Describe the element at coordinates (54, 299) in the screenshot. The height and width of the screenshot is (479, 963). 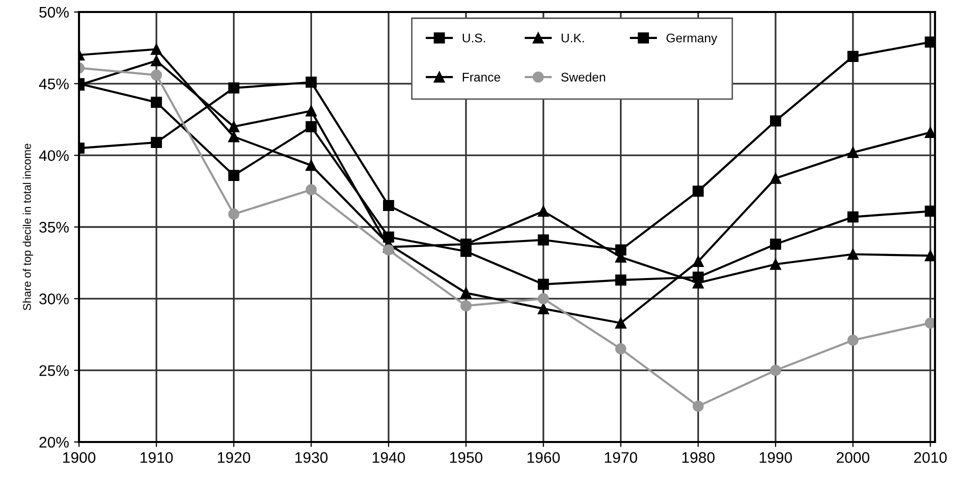
I see `y-tick-label: 30%` at that location.